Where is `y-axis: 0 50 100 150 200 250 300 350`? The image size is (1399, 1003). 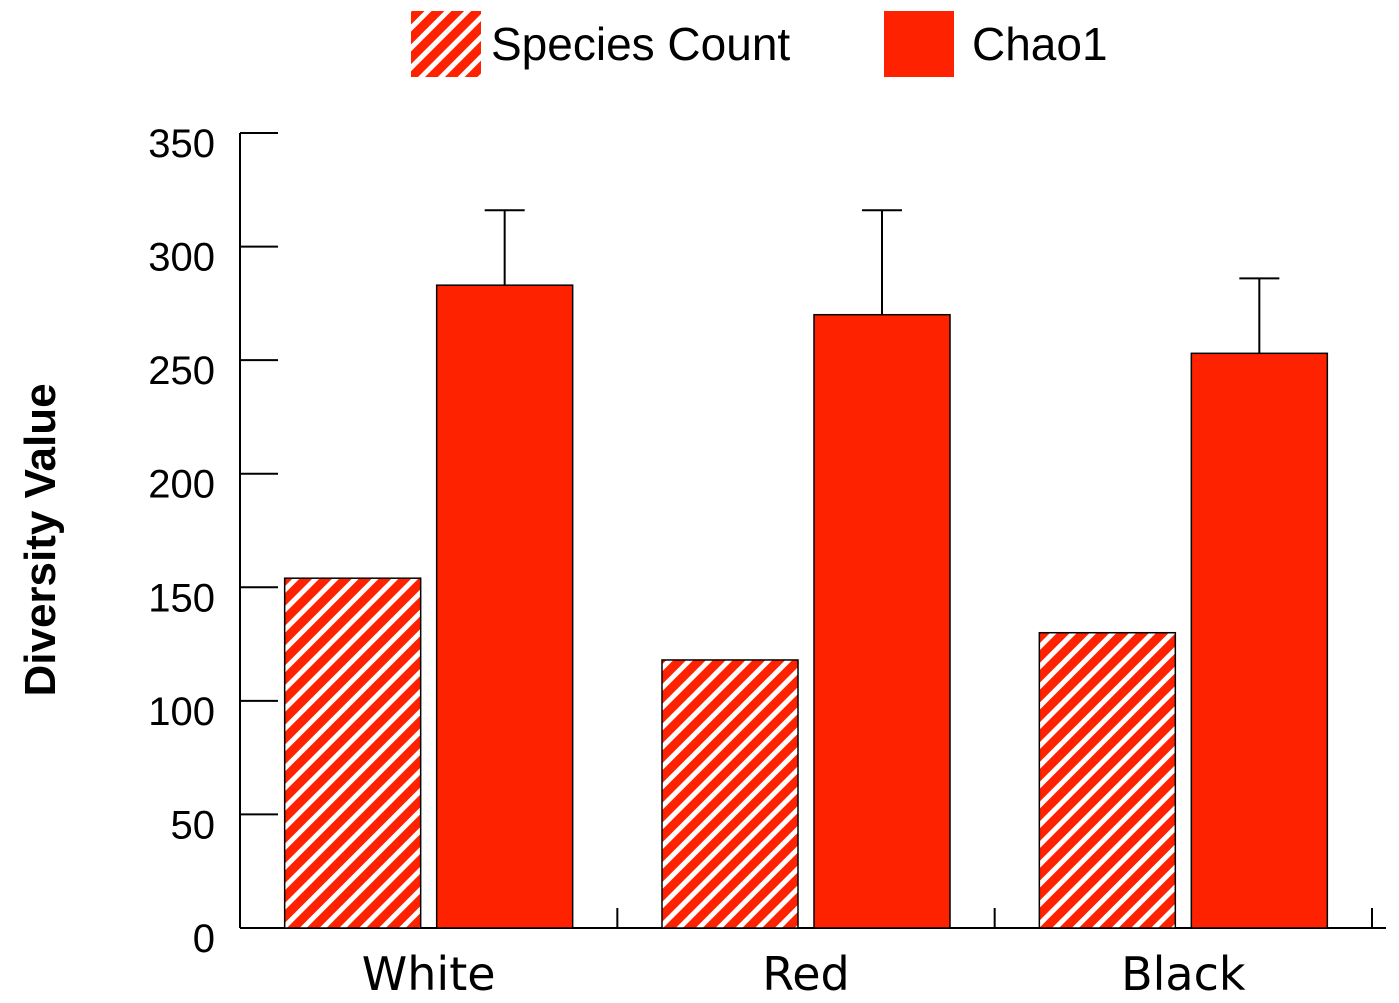 y-axis: 0 50 100 150 200 250 300 350 is located at coordinates (213, 541).